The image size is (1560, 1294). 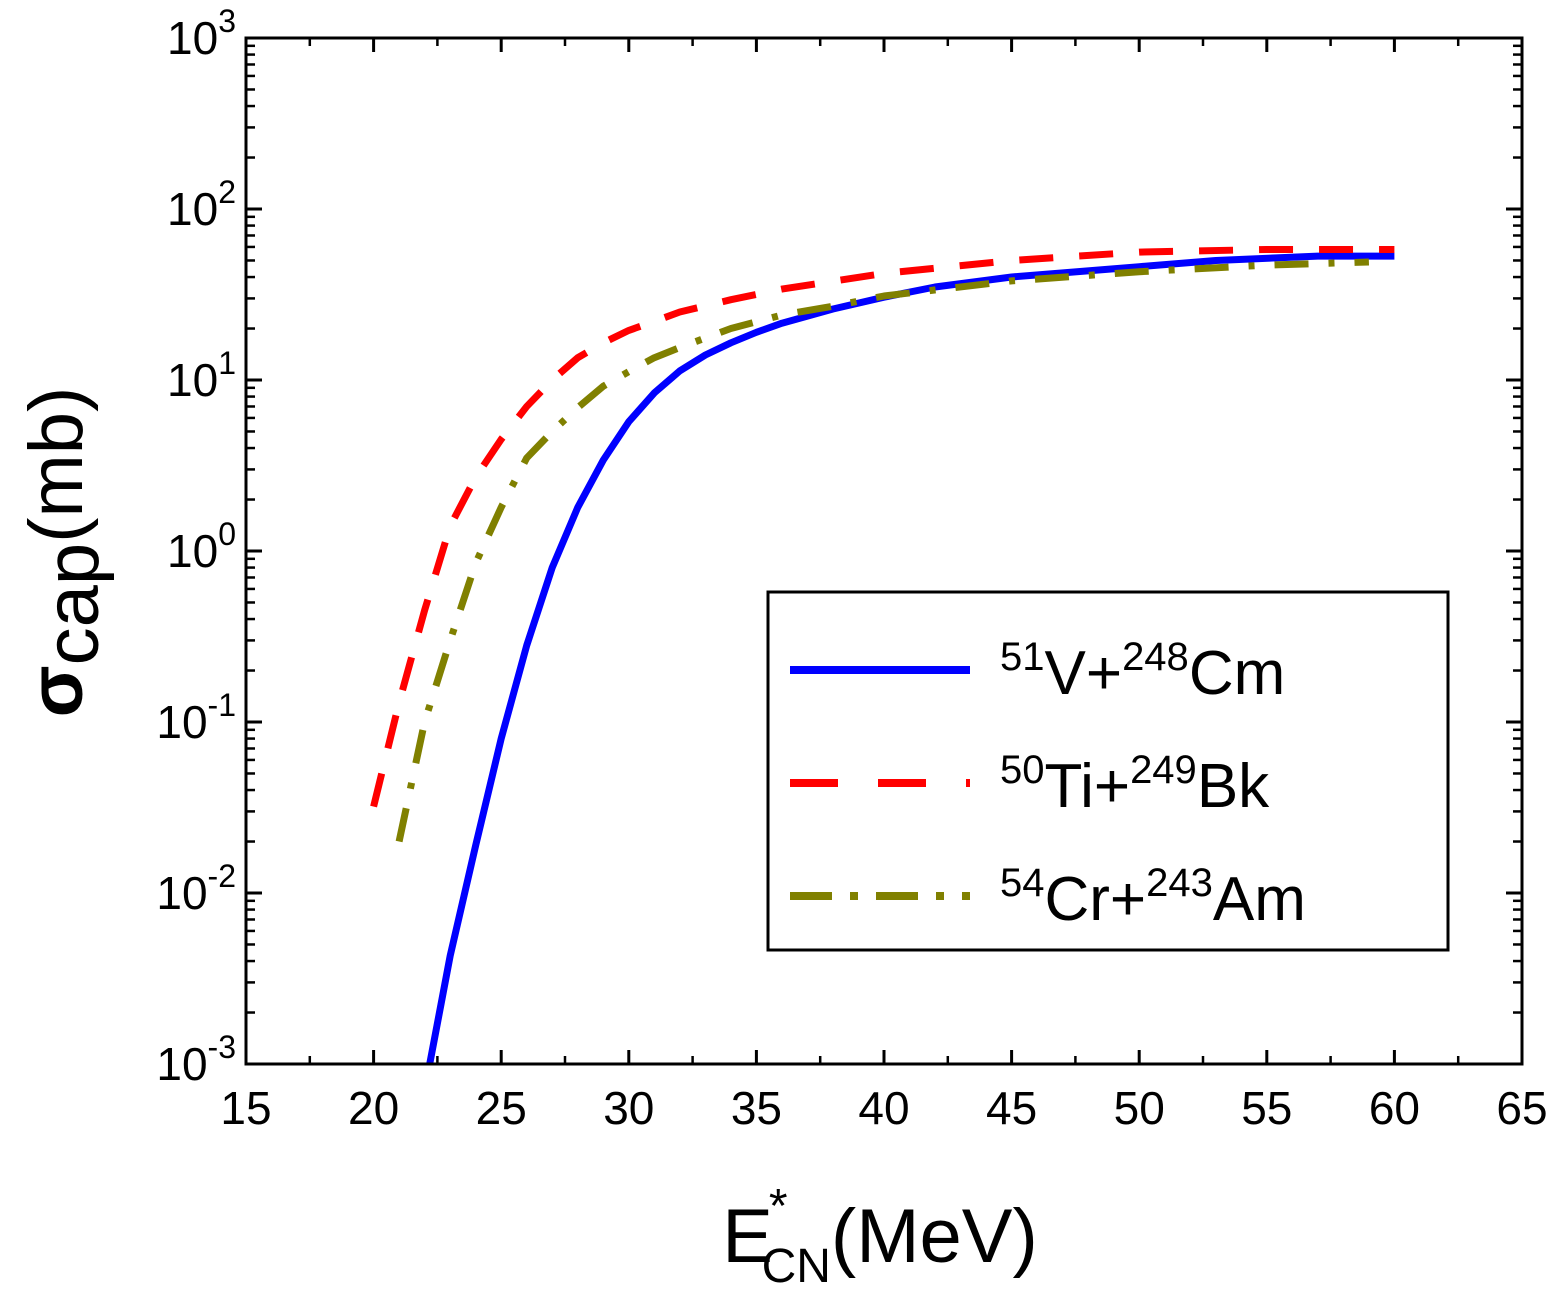 I want to click on x-axis-title: E* CN(MeV), so click(x=880, y=1236).